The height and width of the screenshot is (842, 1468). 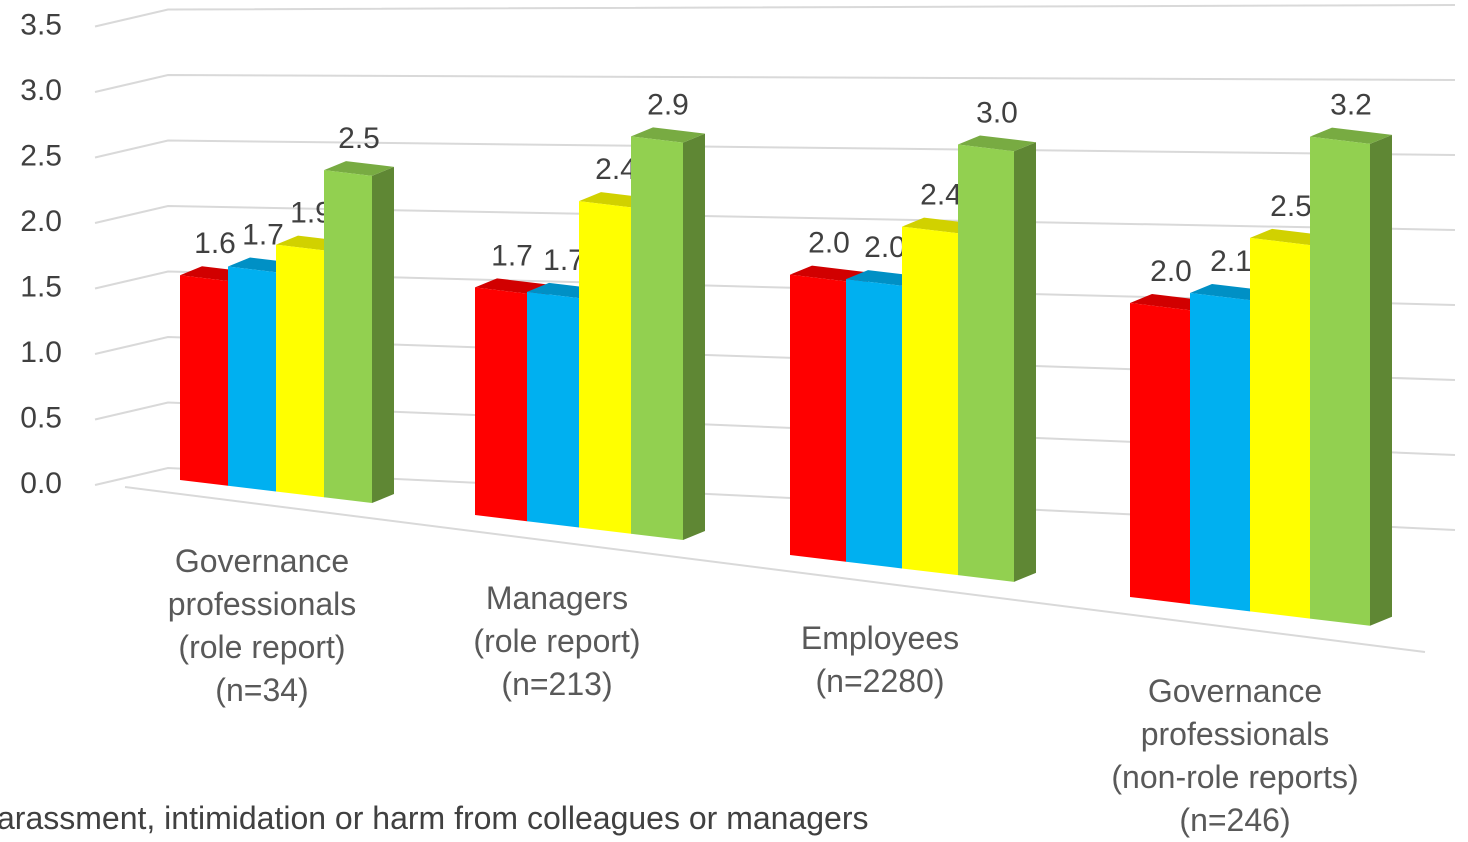 I want to click on y-tick-label: 0.5, so click(x=41, y=417).